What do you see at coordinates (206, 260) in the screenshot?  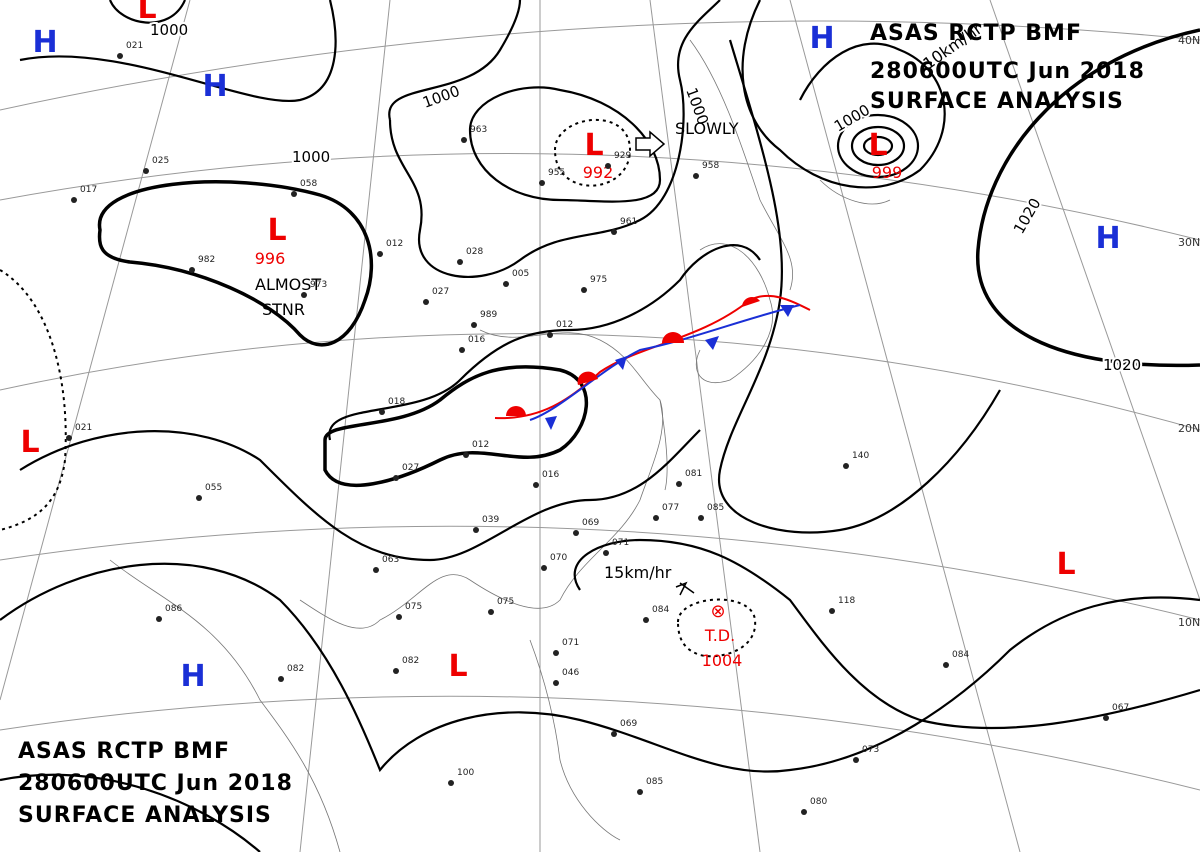 I see `station-pressure: 982` at bounding box center [206, 260].